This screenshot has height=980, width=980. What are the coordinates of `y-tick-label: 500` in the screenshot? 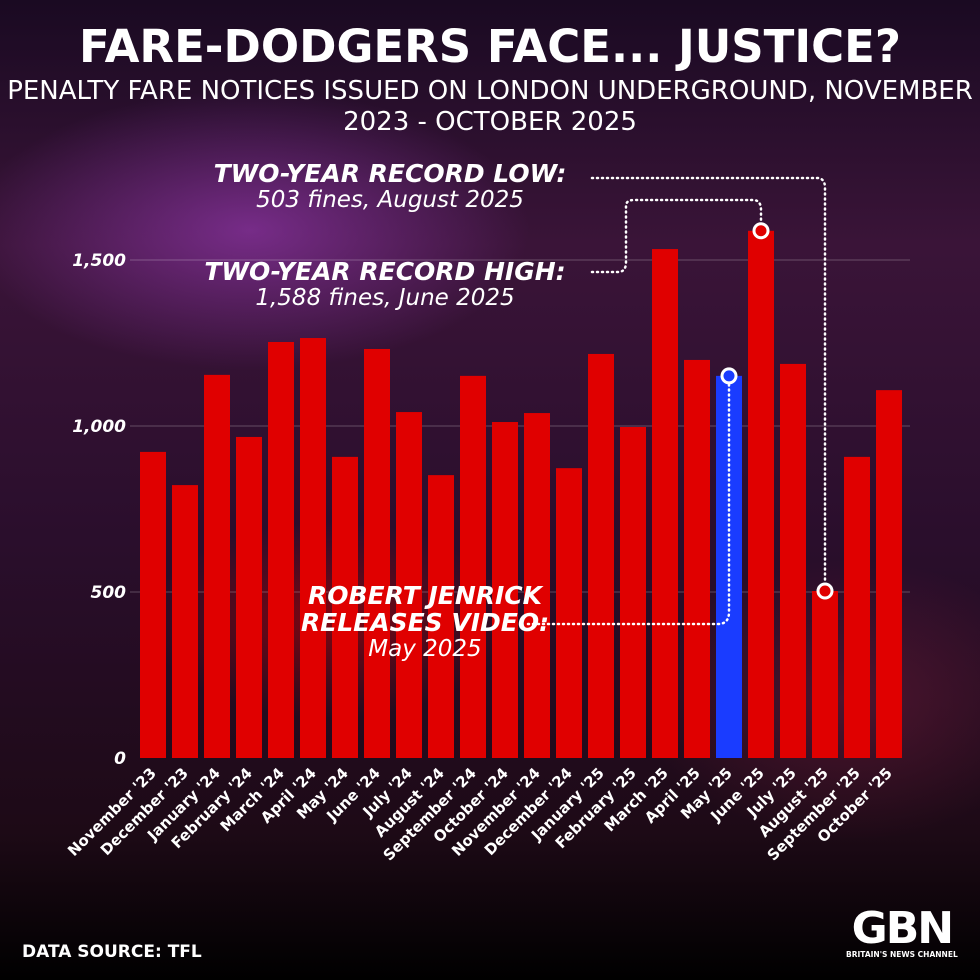 It's located at (109, 593).